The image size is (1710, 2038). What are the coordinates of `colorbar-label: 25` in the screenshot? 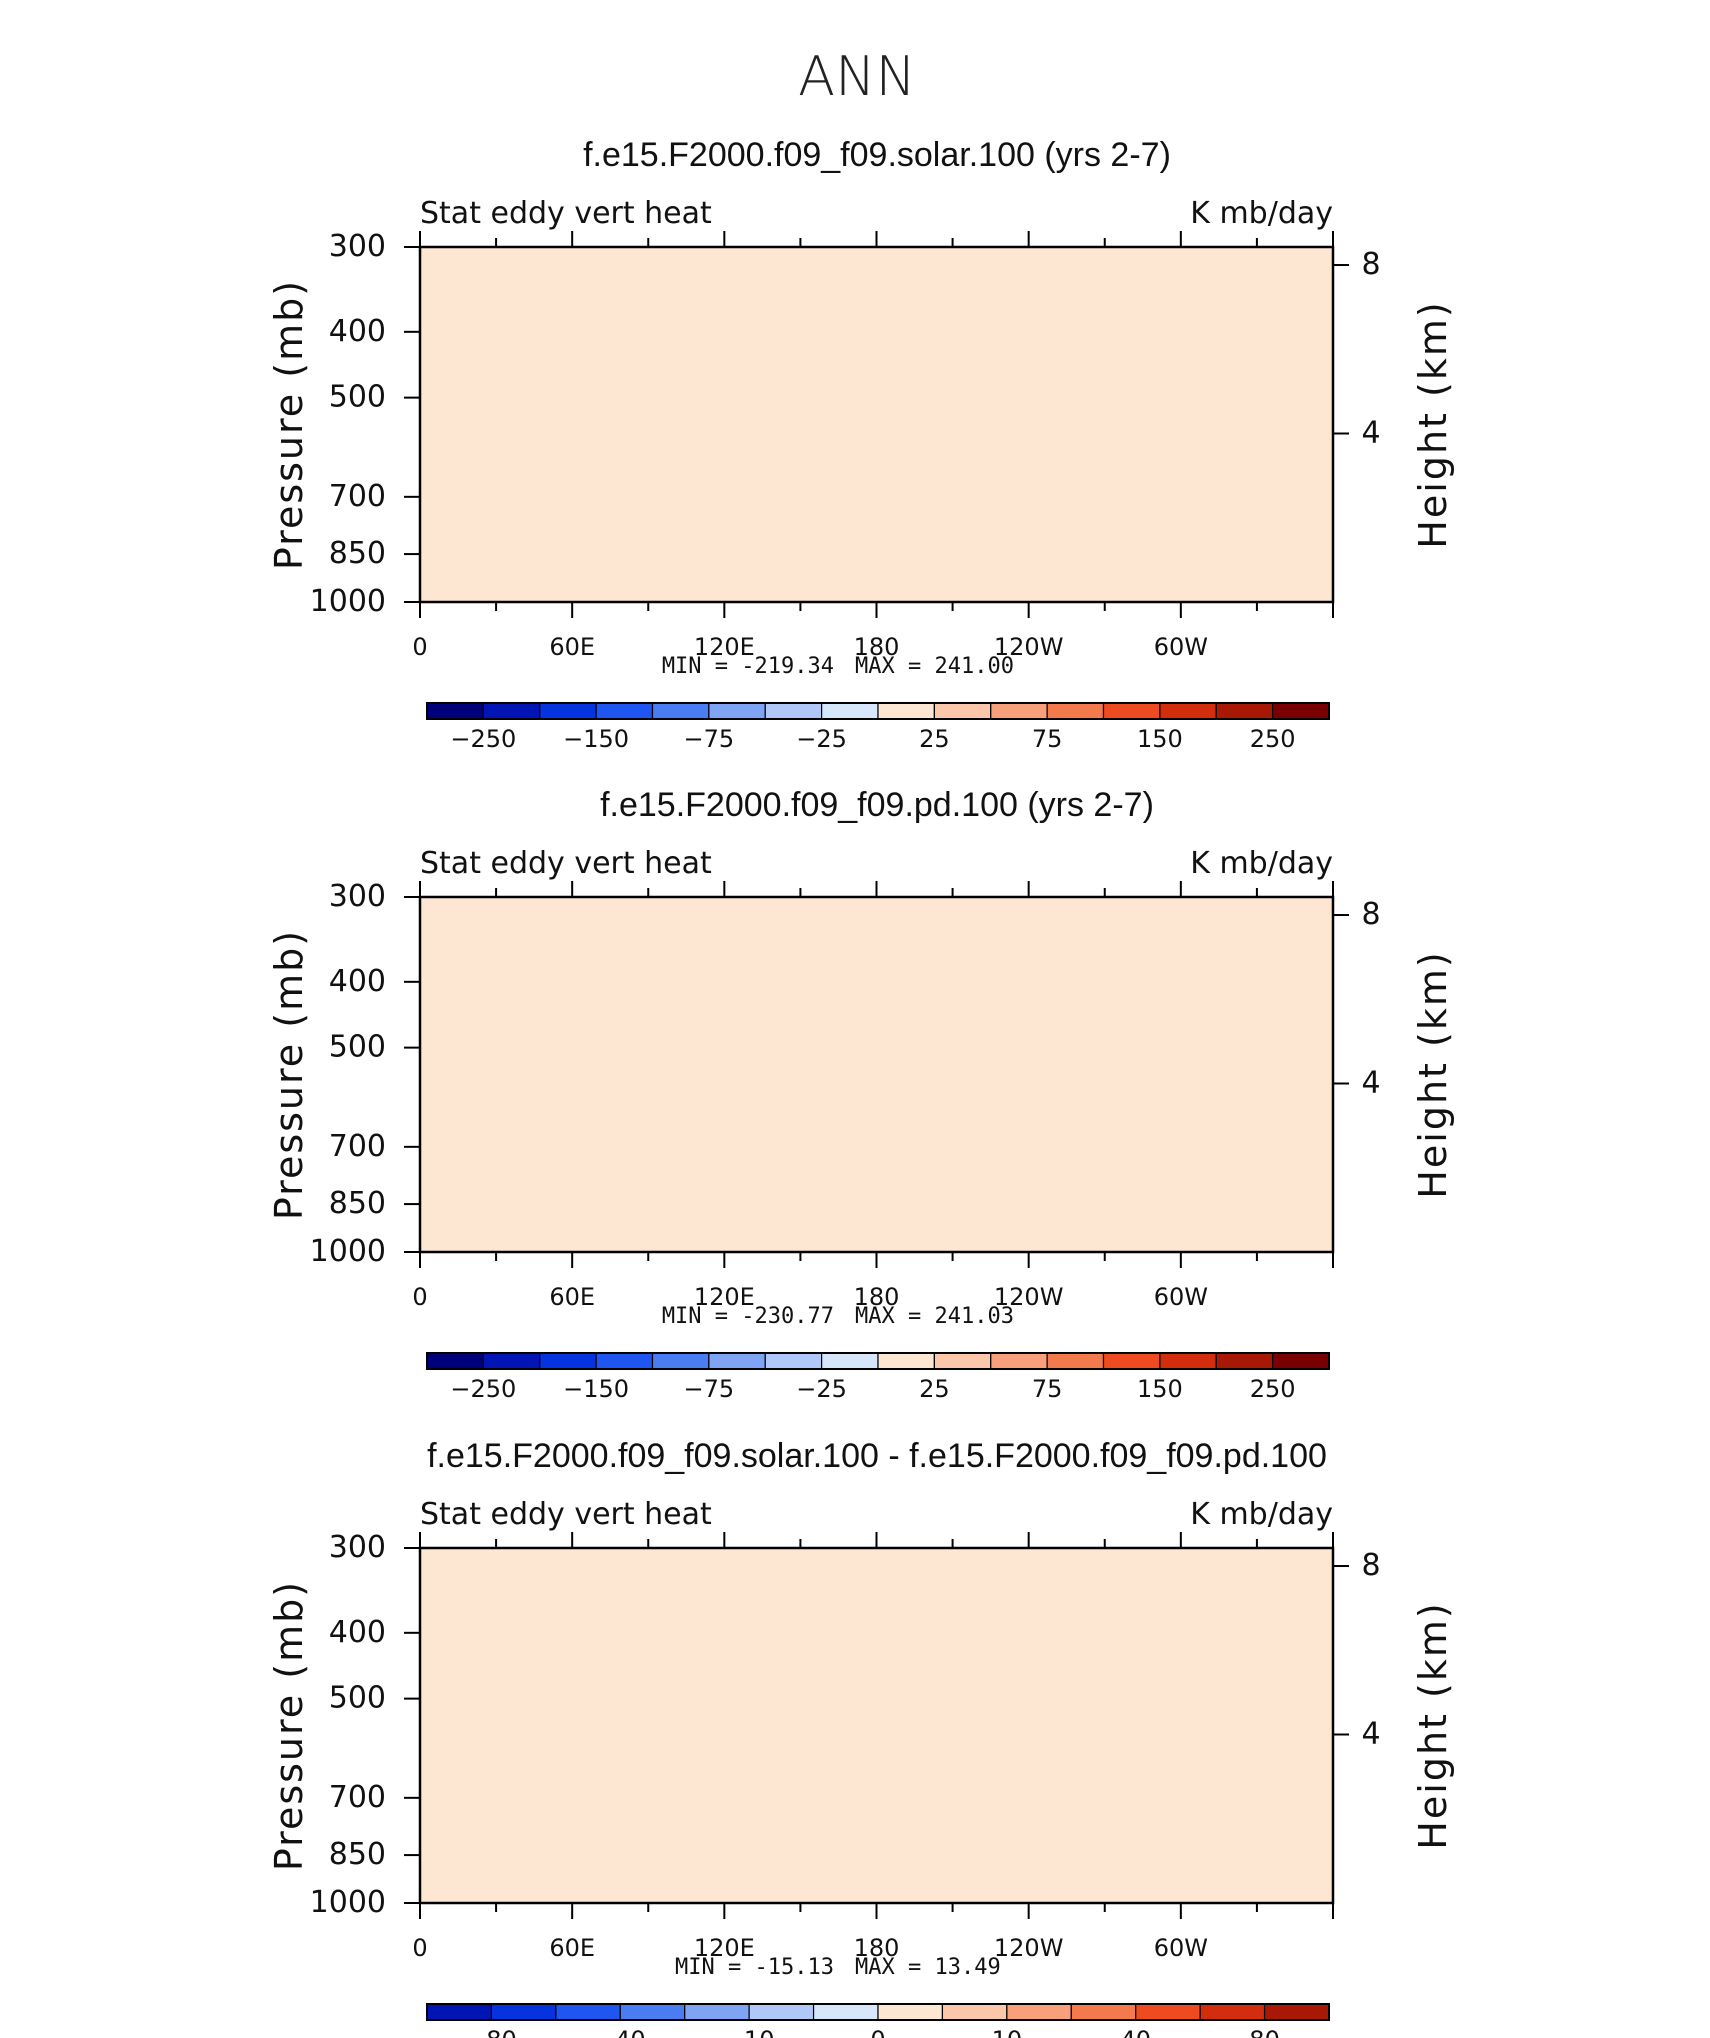 It's located at (934, 1389).